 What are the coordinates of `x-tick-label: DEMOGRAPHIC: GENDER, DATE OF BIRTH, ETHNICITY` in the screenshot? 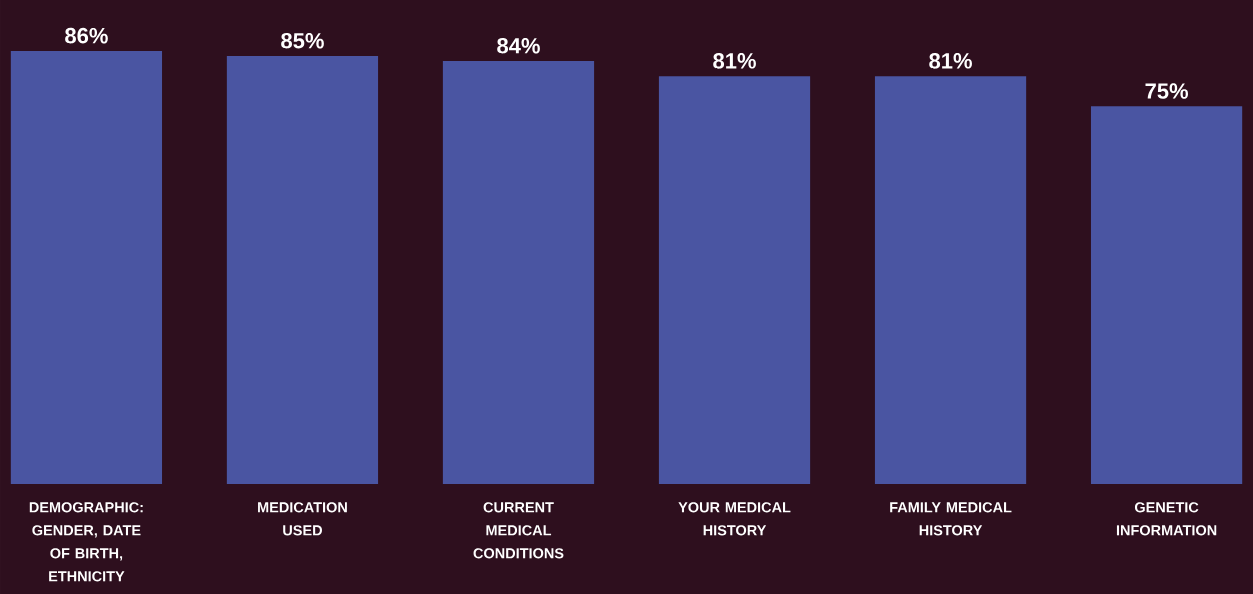 It's located at (86, 542).